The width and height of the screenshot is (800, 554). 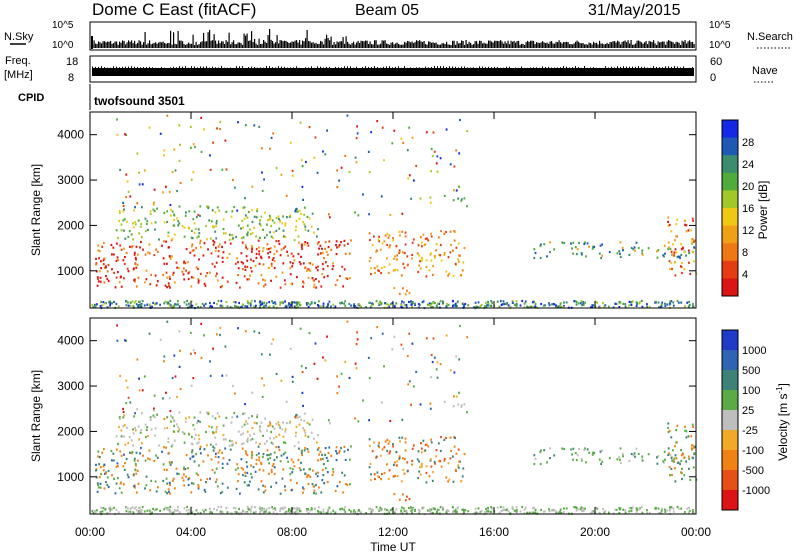 What do you see at coordinates (751, 391) in the screenshot?
I see `velocity-colorbar-tick: 100` at bounding box center [751, 391].